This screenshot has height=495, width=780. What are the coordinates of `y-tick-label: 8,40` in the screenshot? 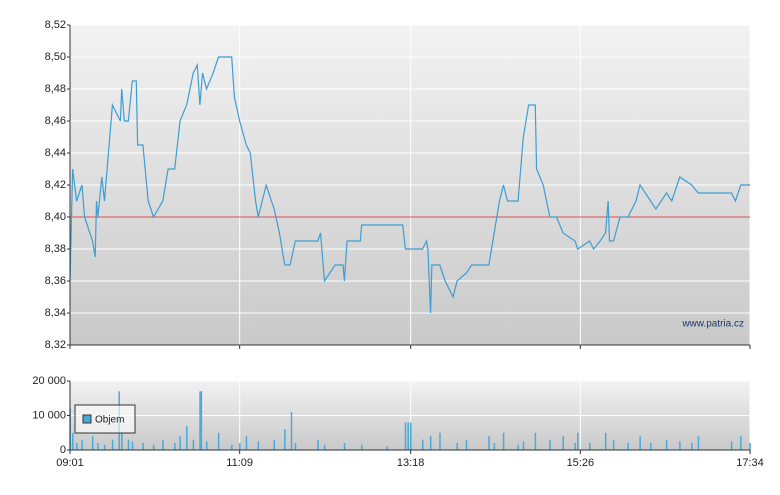 It's located at (55, 217).